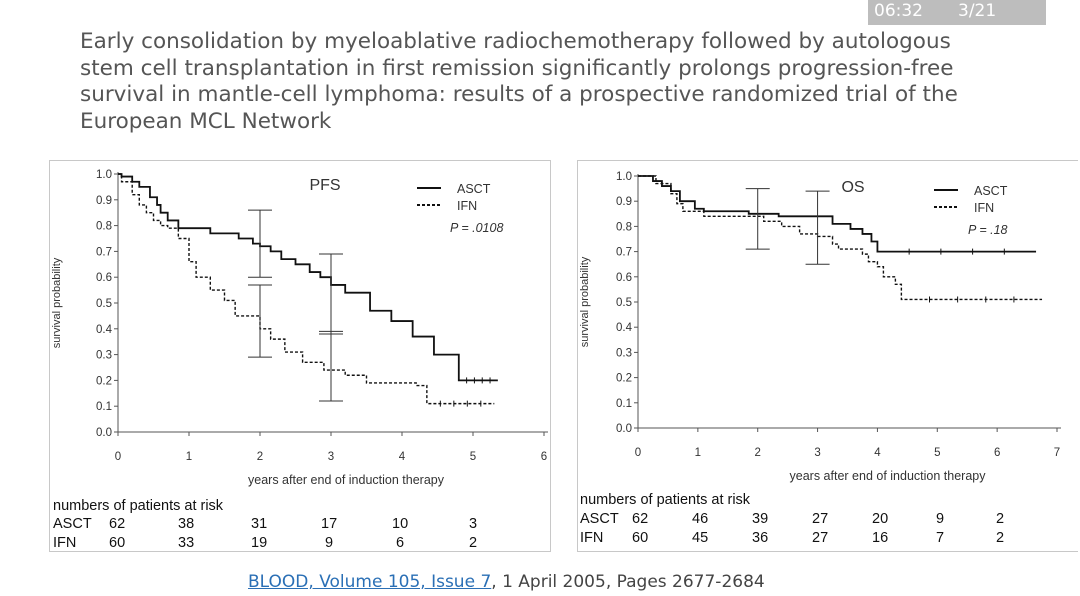  Describe the element at coordinates (760, 519) in the screenshot. I see `risk-cell: 39` at that location.